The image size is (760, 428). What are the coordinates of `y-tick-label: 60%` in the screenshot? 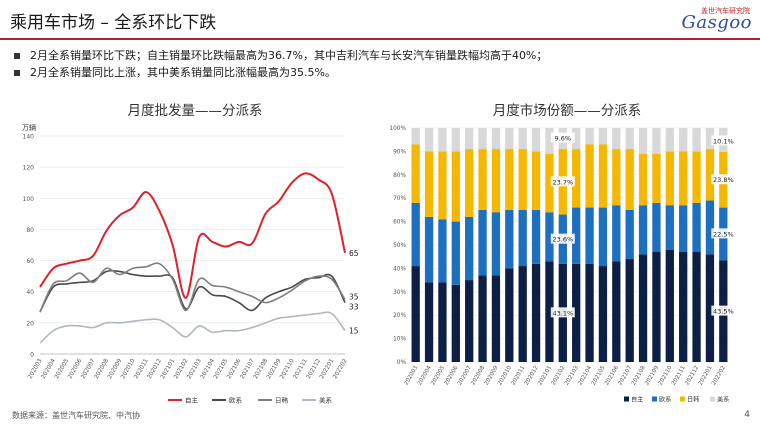 It's located at (399, 223).